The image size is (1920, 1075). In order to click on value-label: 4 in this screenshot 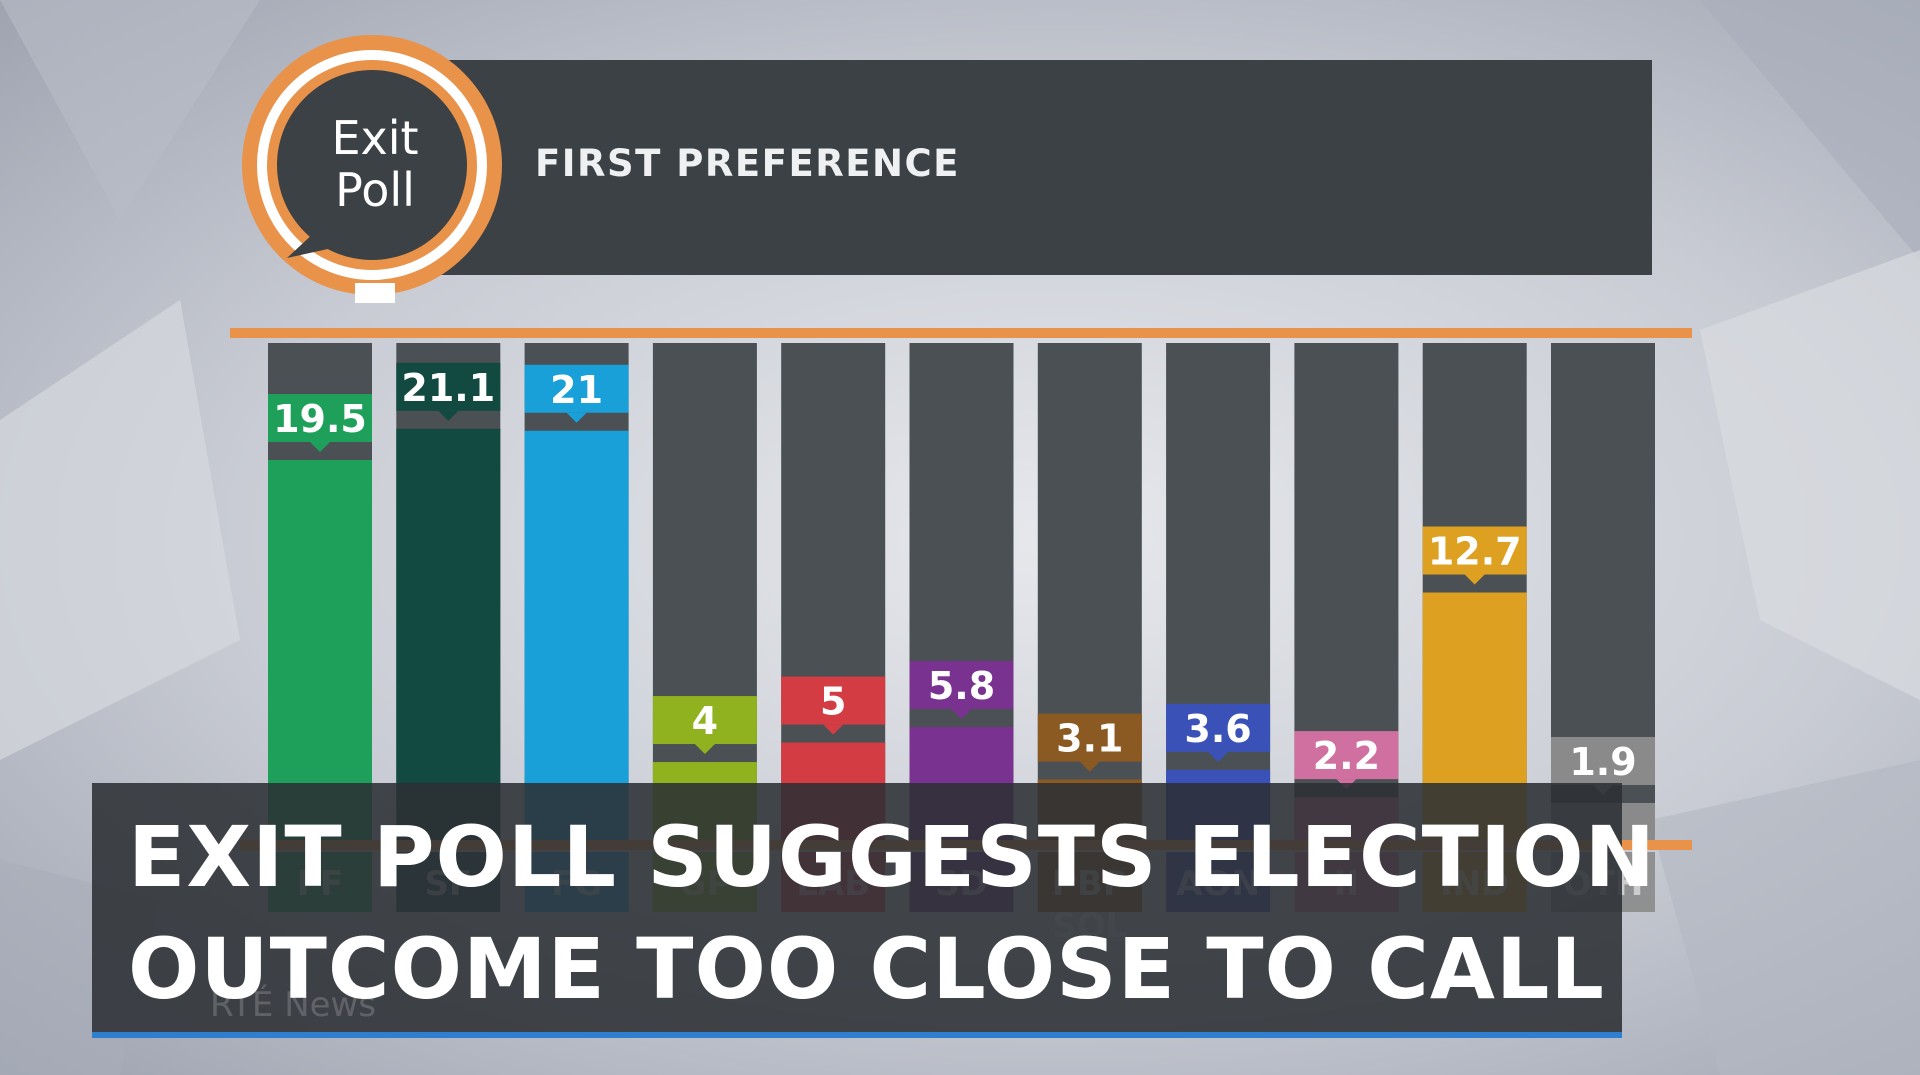, I will do `click(705, 721)`.